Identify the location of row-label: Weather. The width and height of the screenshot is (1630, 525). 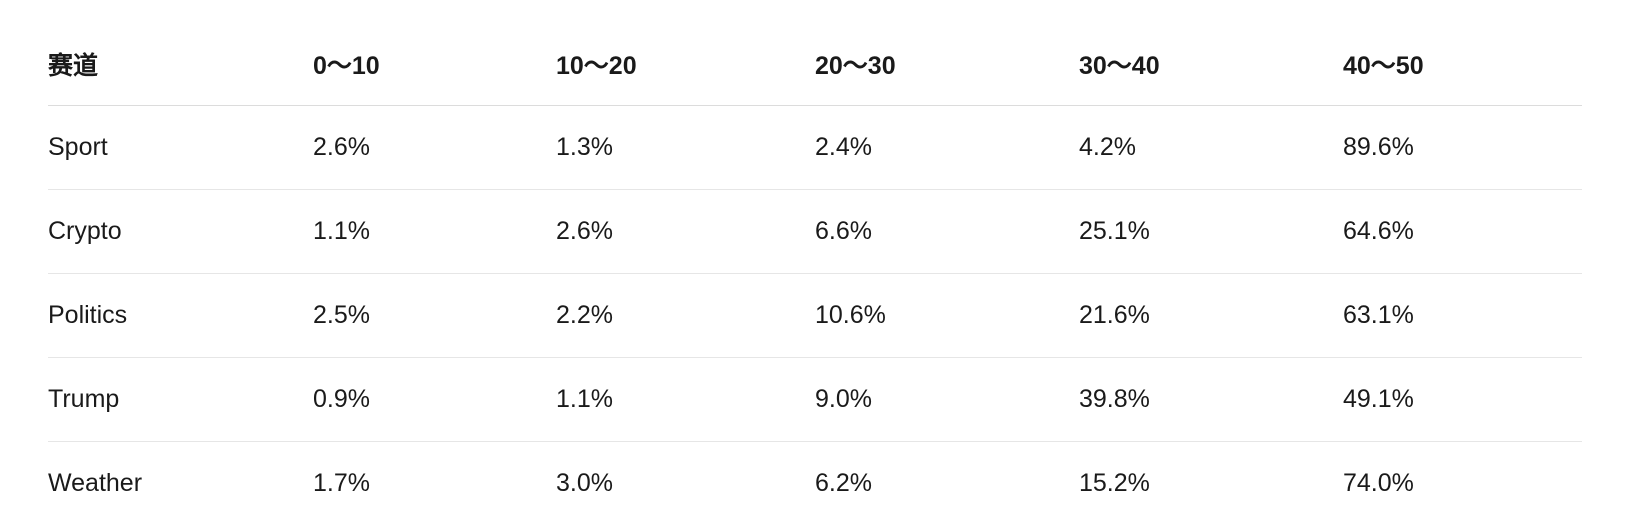
(180, 483).